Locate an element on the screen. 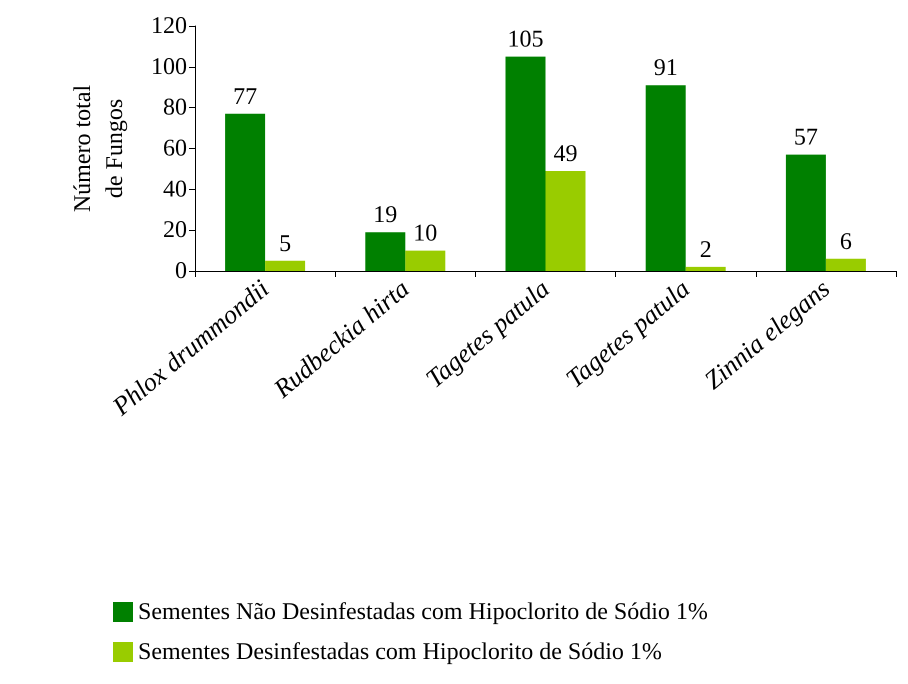 This screenshot has width=908, height=684. y-tick-label: 0 is located at coordinates (181, 271).